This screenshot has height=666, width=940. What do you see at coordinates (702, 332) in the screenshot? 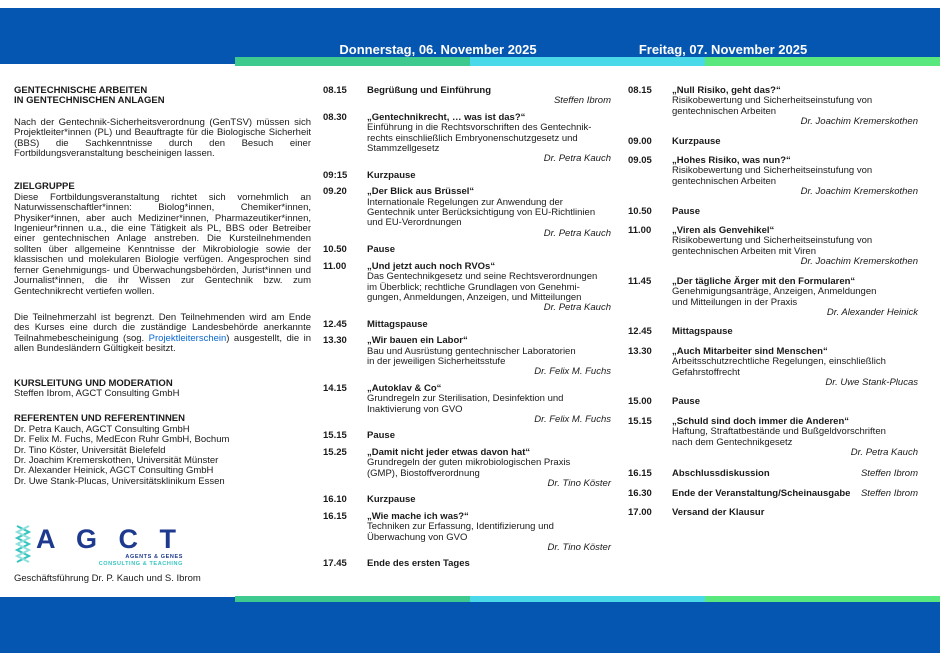
I see `item-title: Mittagspause` at bounding box center [702, 332].